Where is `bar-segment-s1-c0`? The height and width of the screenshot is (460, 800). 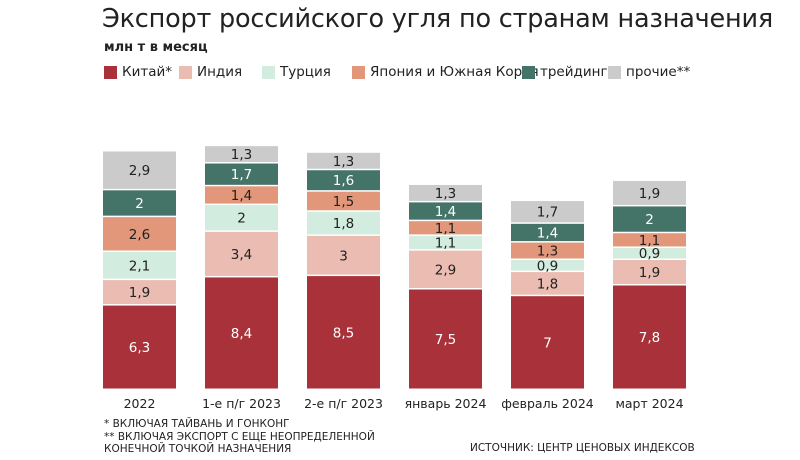
bar-segment-s1-c0 is located at coordinates (139, 292).